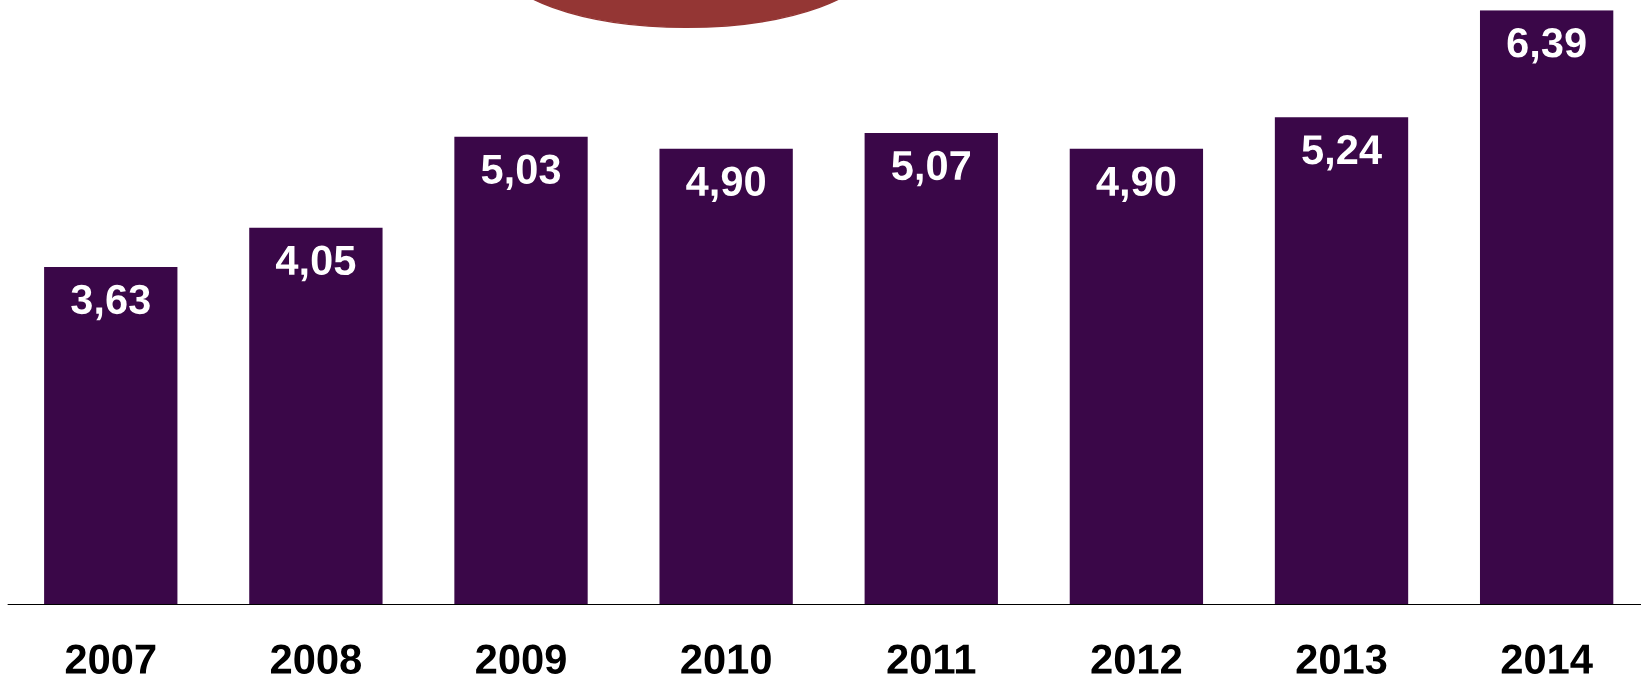 The height and width of the screenshot is (683, 1641). Describe the element at coordinates (931, 168) in the screenshot. I see `data-label: 5,07` at that location.